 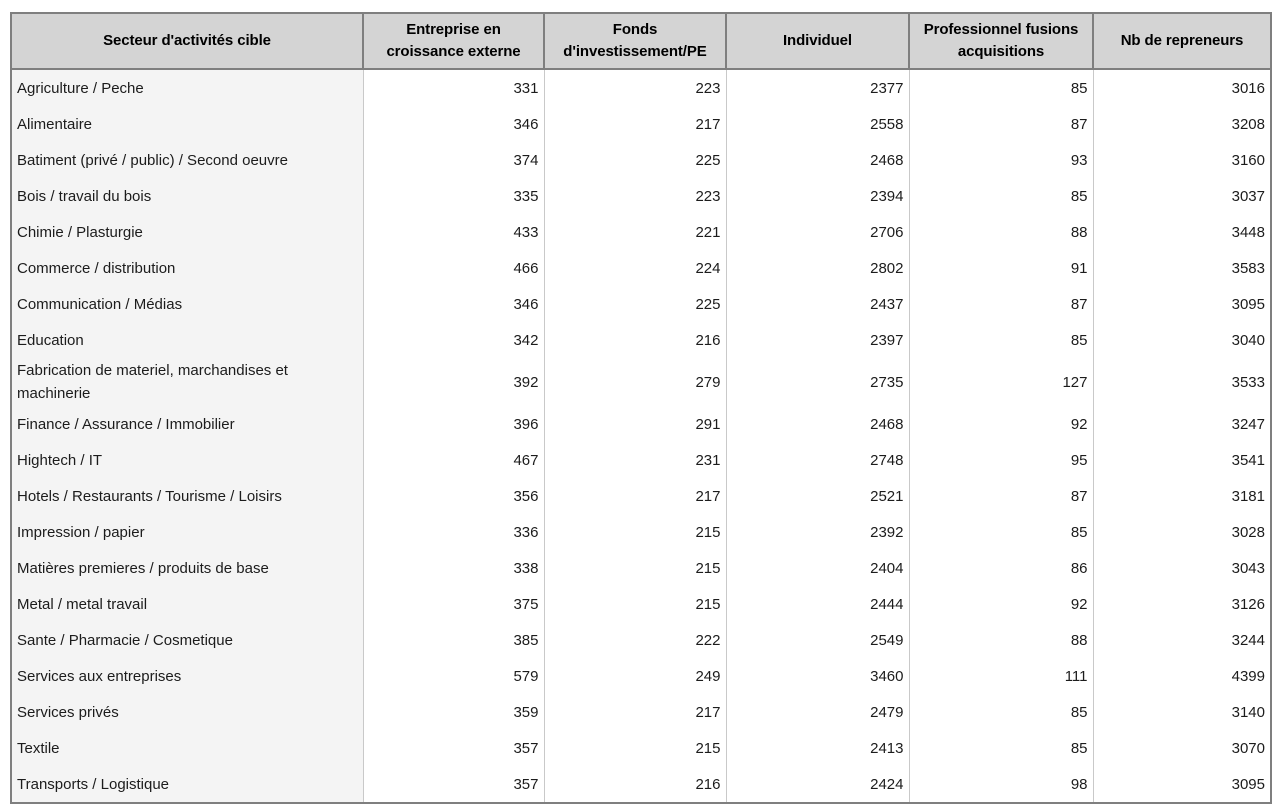 What do you see at coordinates (817, 640) in the screenshot?
I see `value-cell-individuel: 2549` at bounding box center [817, 640].